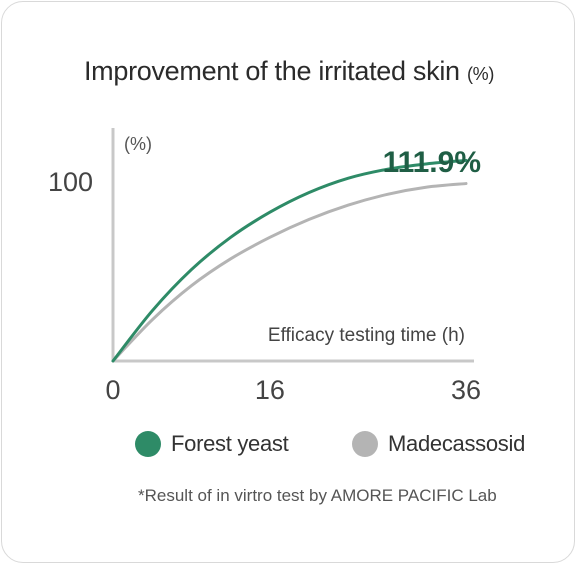  Describe the element at coordinates (230, 443) in the screenshot. I see `legend-label-forest-yeast: Forest yeast` at that location.